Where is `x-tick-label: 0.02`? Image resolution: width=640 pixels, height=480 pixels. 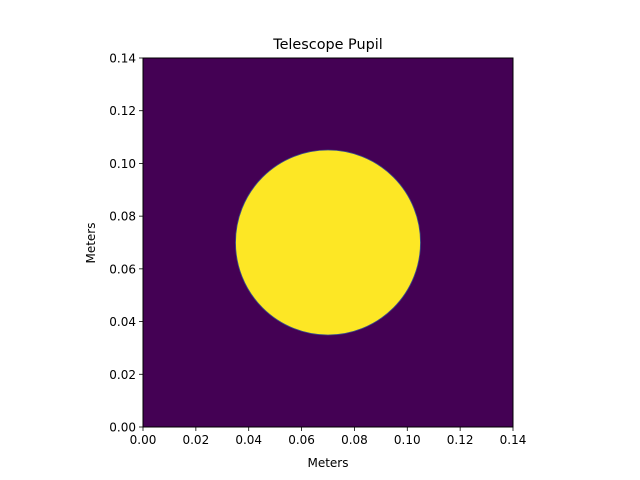 x-tick-label: 0.02 is located at coordinates (195, 440).